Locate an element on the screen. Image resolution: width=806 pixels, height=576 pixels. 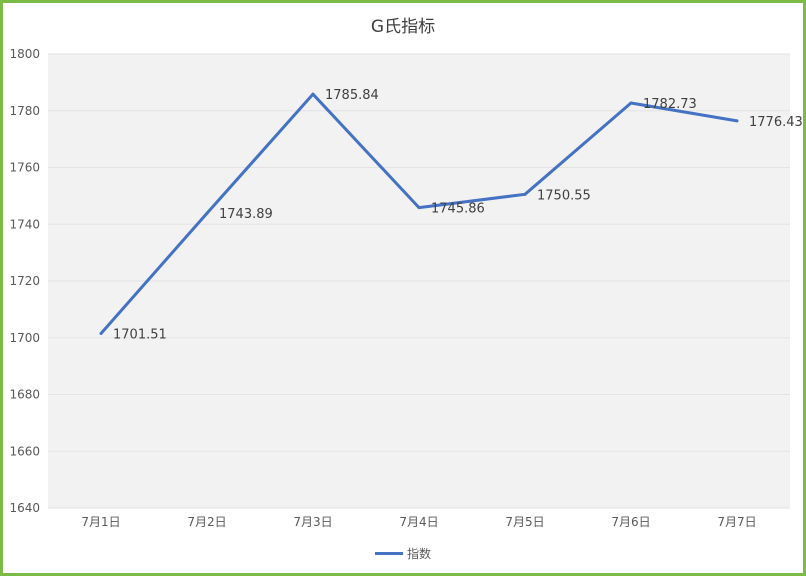
x-tick-label: 7月7日 is located at coordinates (736, 522).